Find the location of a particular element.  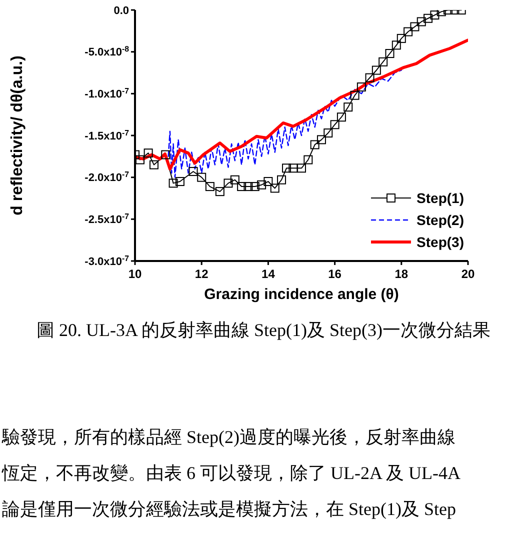

text: 驗發現，所有的樣品經 Step(2)過度的曝光後，反射率曲線 is located at coordinates (229, 437).